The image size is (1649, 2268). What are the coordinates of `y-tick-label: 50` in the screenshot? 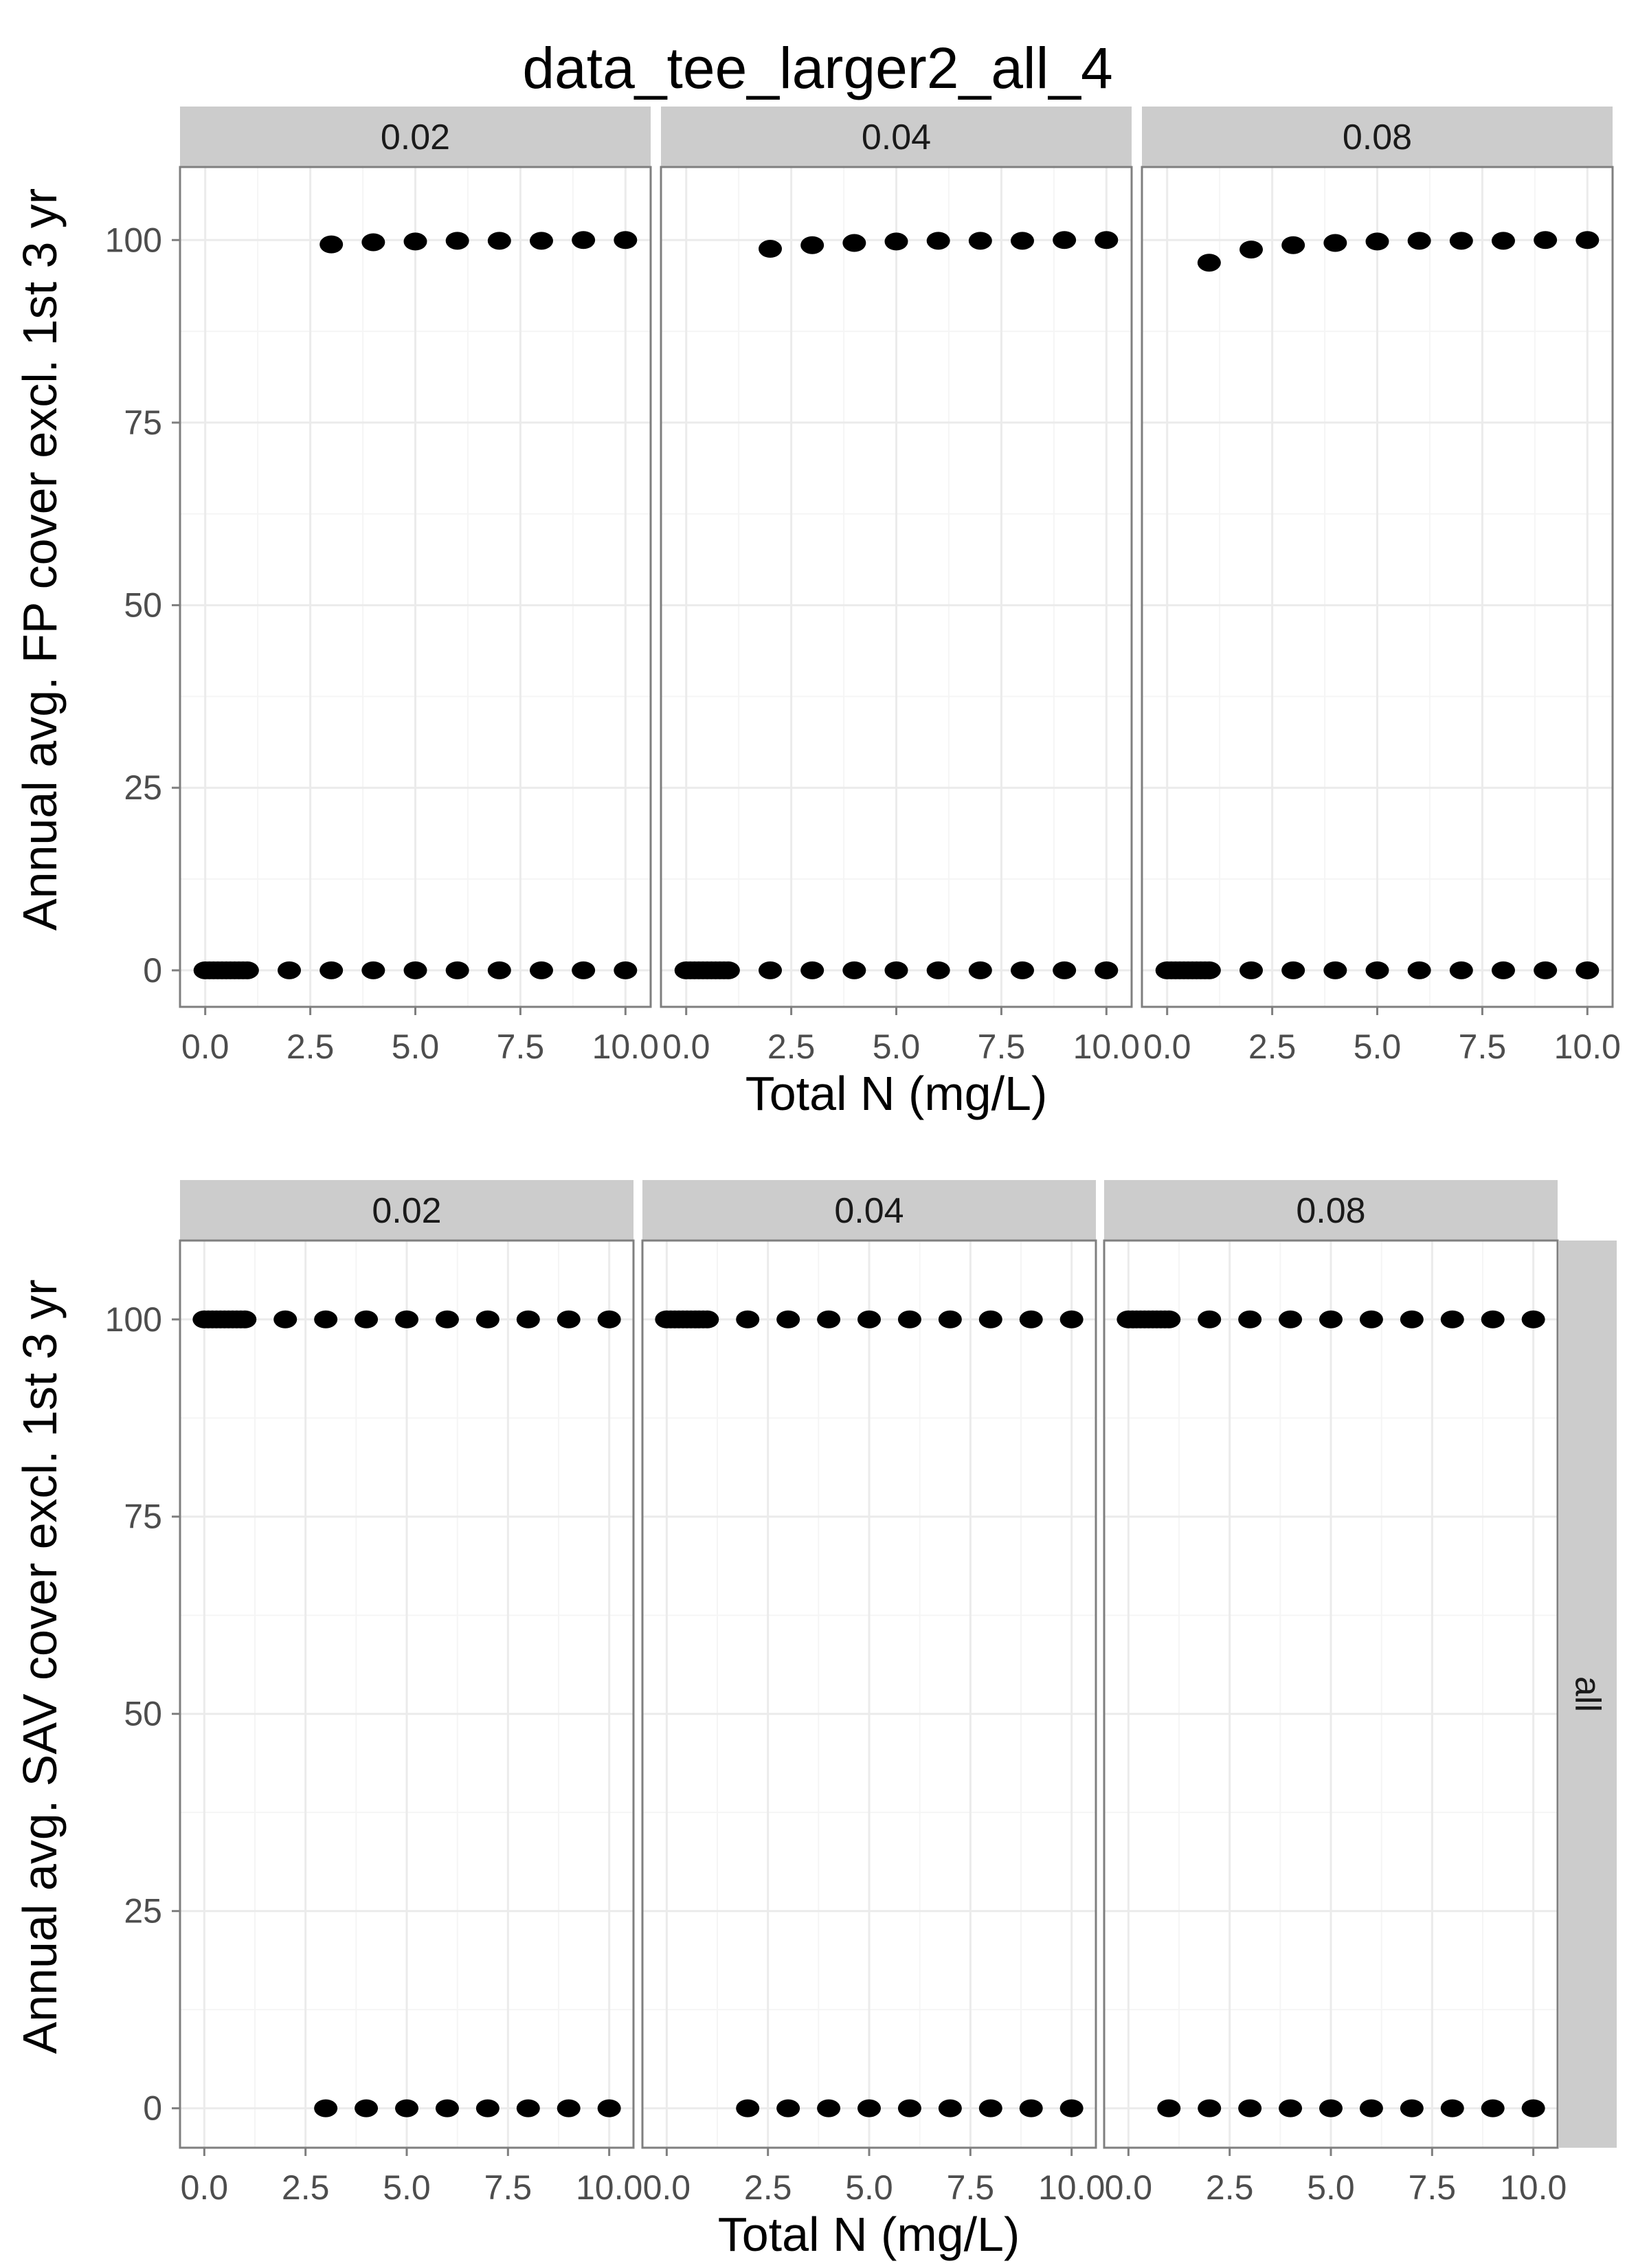 It's located at (143, 1714).